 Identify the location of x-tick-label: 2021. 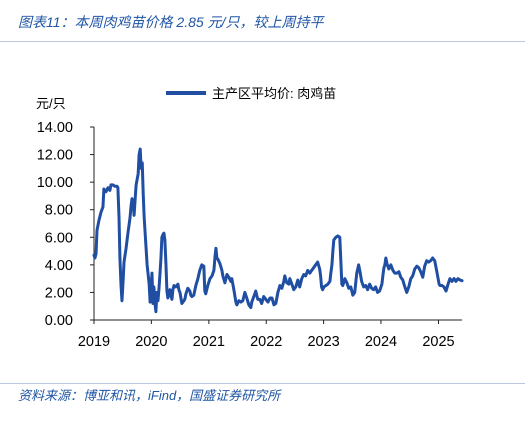
(209, 342).